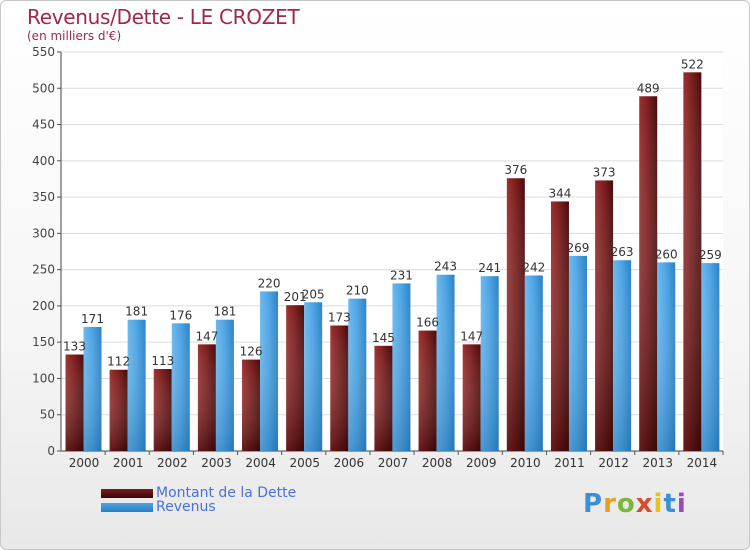  What do you see at coordinates (74, 36) in the screenshot?
I see `chart-subtitle: (en milliers d'€)` at bounding box center [74, 36].